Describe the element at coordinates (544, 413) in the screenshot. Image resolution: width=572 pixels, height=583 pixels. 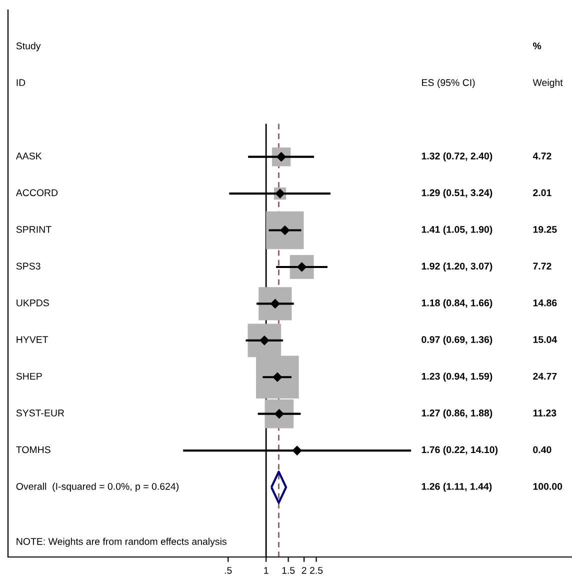
I see `annotation: 11.23` at that location.